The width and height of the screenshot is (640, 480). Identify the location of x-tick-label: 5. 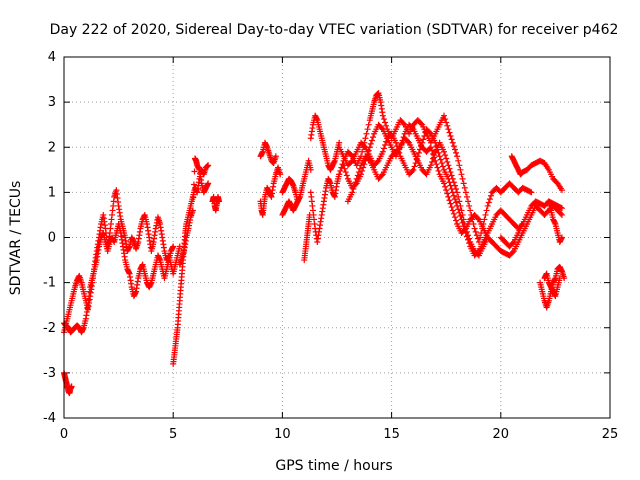
(173, 434).